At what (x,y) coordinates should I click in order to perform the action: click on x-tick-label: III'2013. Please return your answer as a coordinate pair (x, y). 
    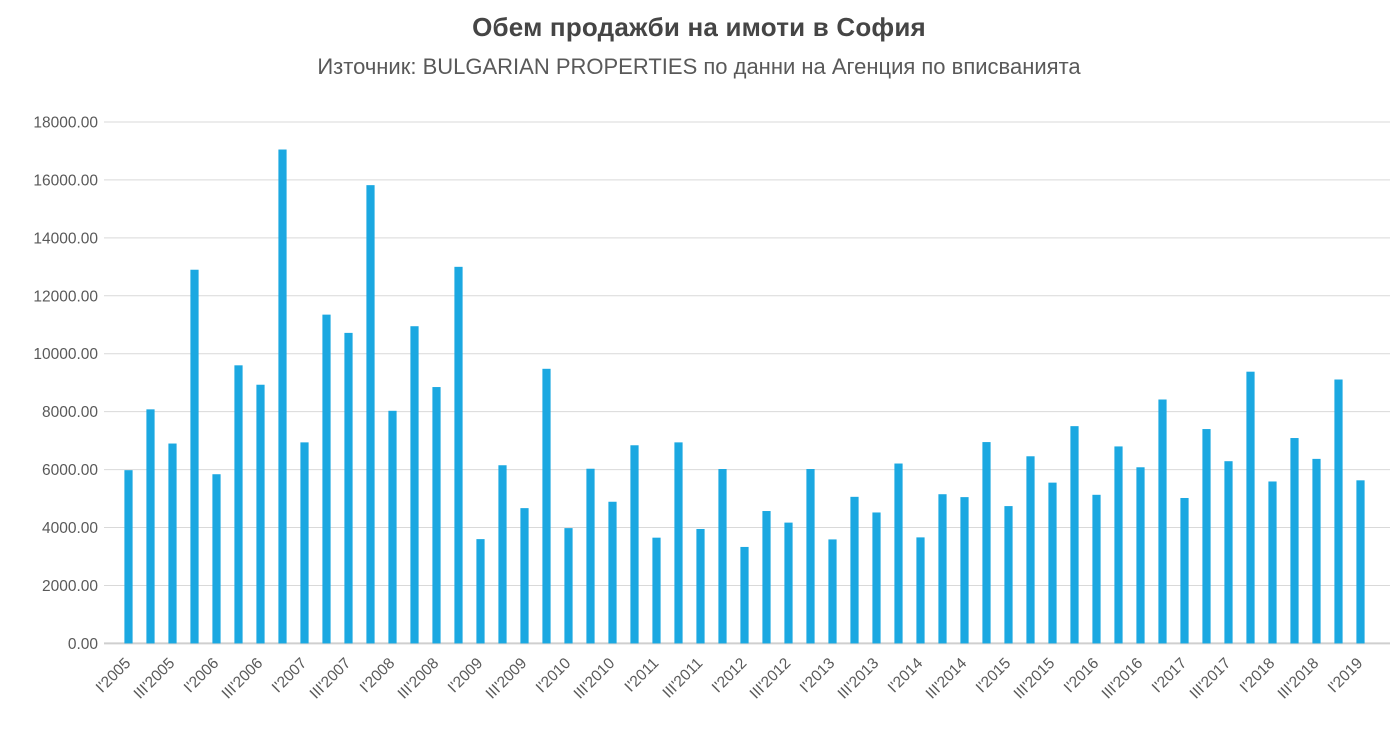
    Looking at the image, I should click on (859, 679).